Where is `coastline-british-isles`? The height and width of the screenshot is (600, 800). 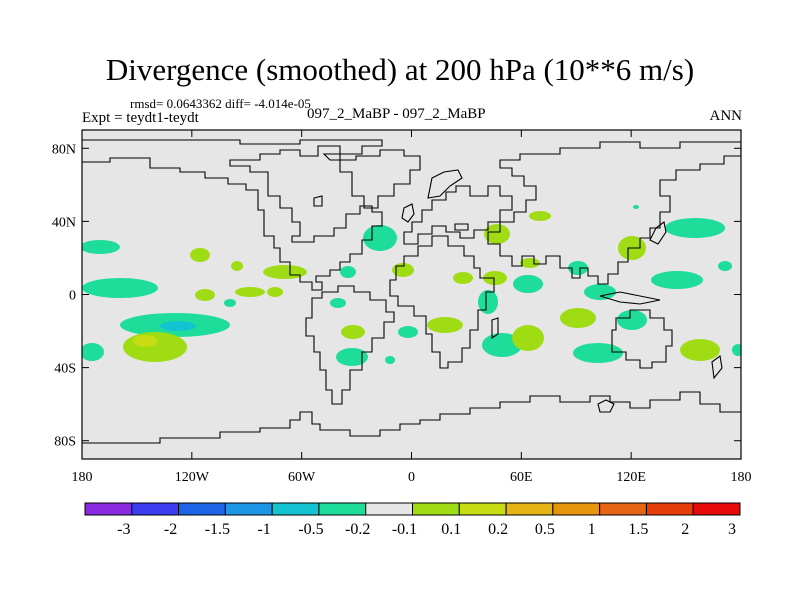
coastline-british-isles is located at coordinates (408, 213).